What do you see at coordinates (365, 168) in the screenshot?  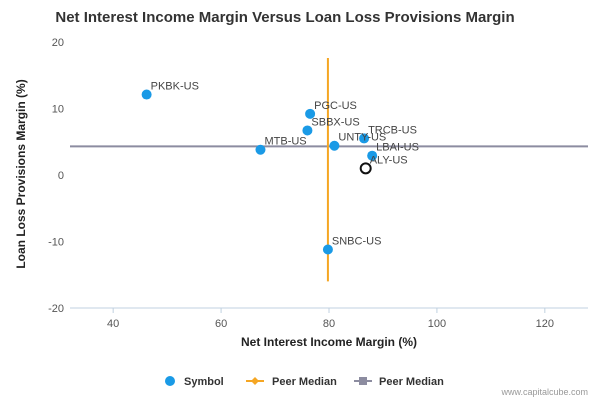 I see `highlight-point` at bounding box center [365, 168].